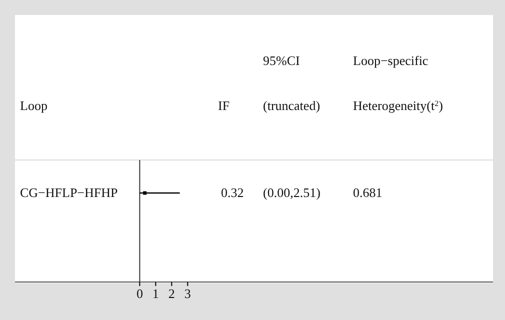 The width and height of the screenshot is (505, 320). I want to click on x-tick-label: 3, so click(187, 294).